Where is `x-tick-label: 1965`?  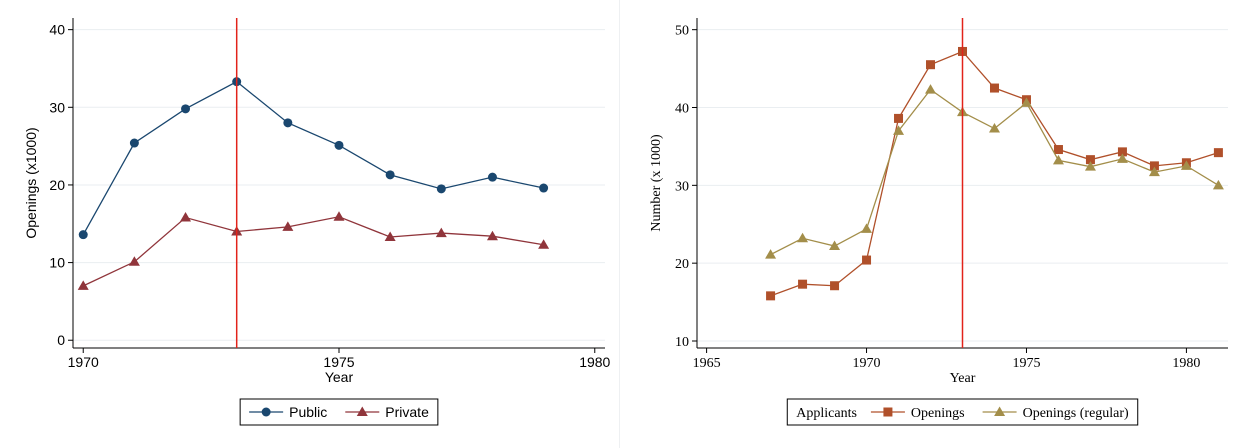 x-tick-label: 1965 is located at coordinates (707, 363).